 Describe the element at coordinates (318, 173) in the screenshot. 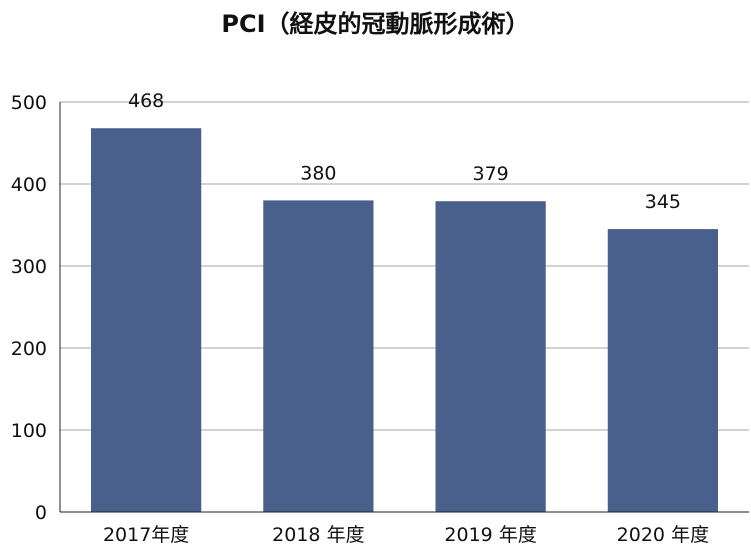

I see `data-label: 380` at that location.